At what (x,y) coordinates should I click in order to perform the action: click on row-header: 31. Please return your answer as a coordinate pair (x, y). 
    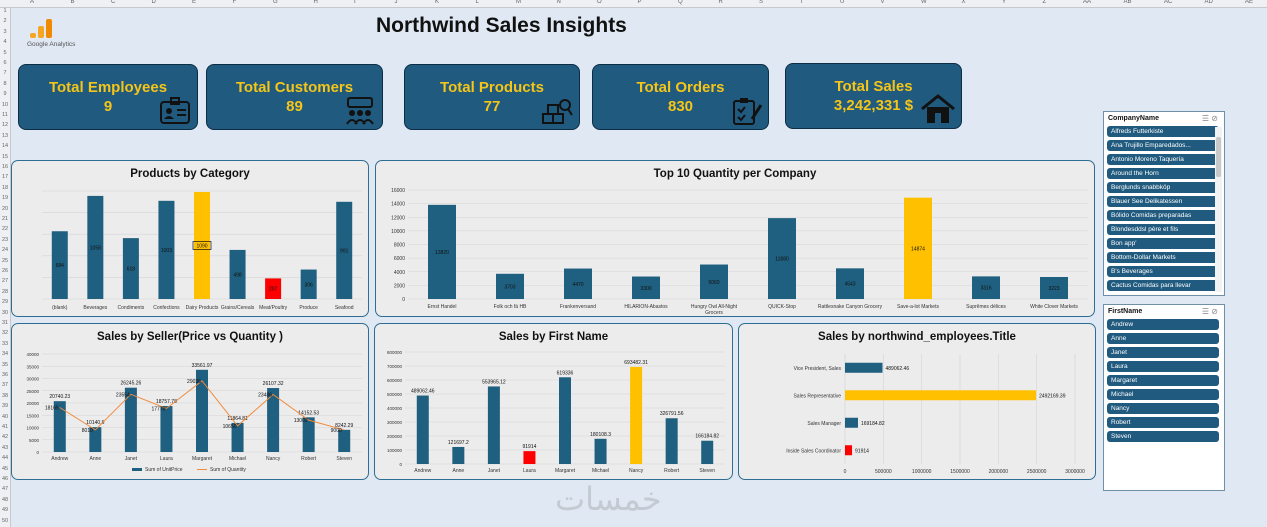
    Looking at the image, I should click on (5, 323).